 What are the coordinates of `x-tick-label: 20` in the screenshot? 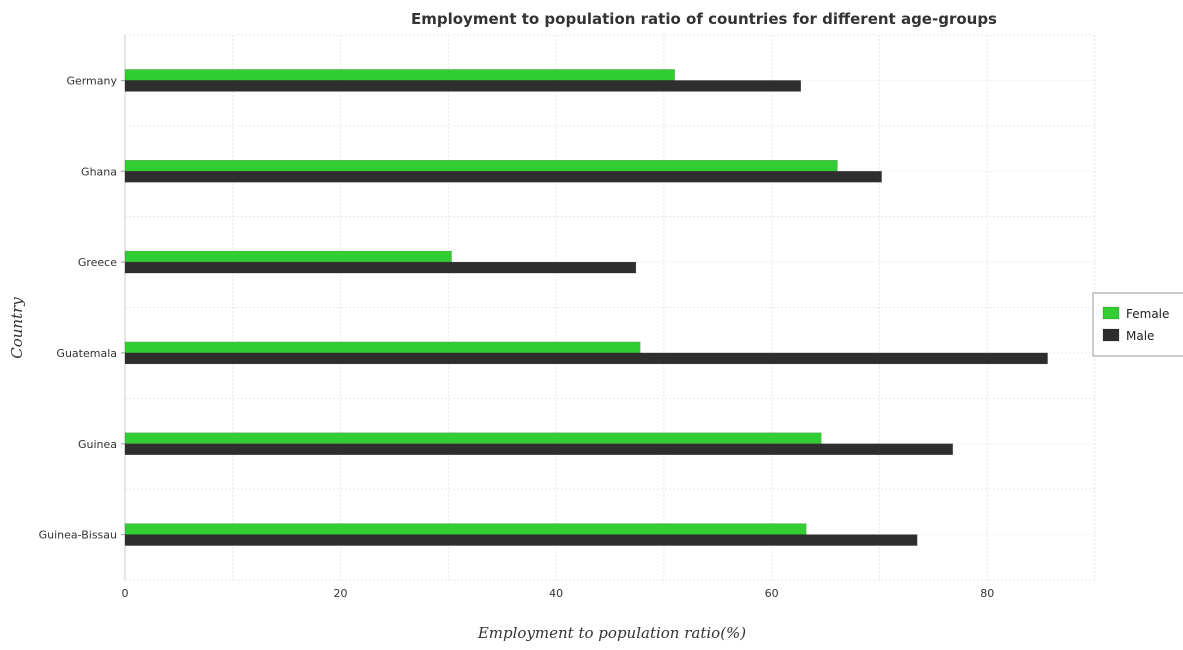 It's located at (341, 593).